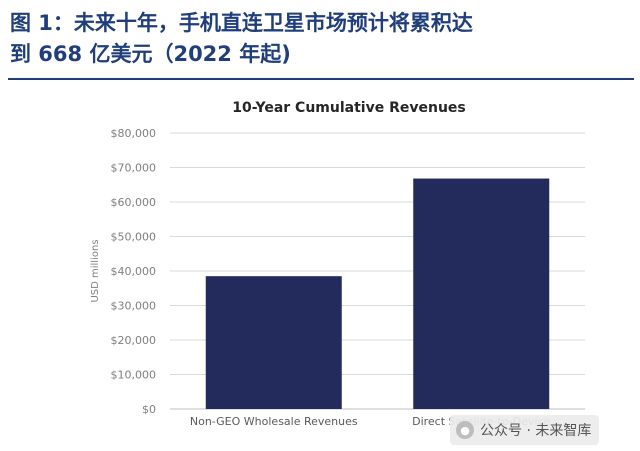 This screenshot has height=451, width=640. What do you see at coordinates (321, 79) in the screenshot?
I see `headline-underline` at bounding box center [321, 79].